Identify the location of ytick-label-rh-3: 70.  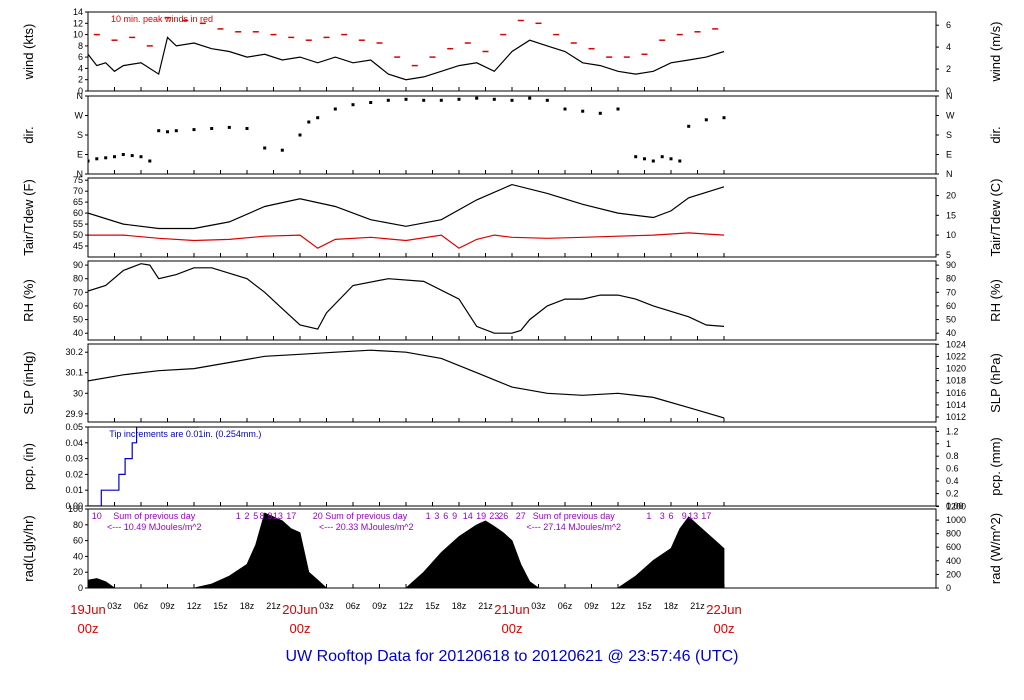
(78, 292).